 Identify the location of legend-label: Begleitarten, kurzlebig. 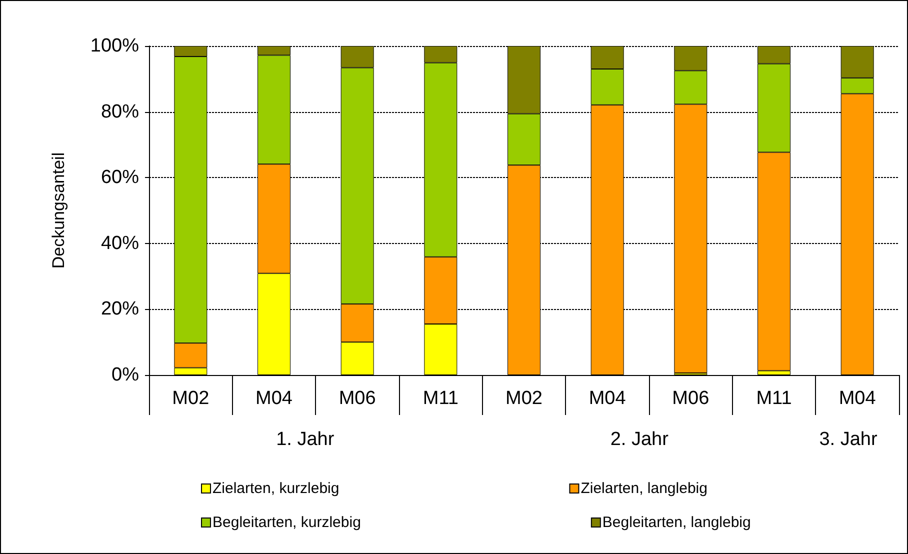
(286, 522).